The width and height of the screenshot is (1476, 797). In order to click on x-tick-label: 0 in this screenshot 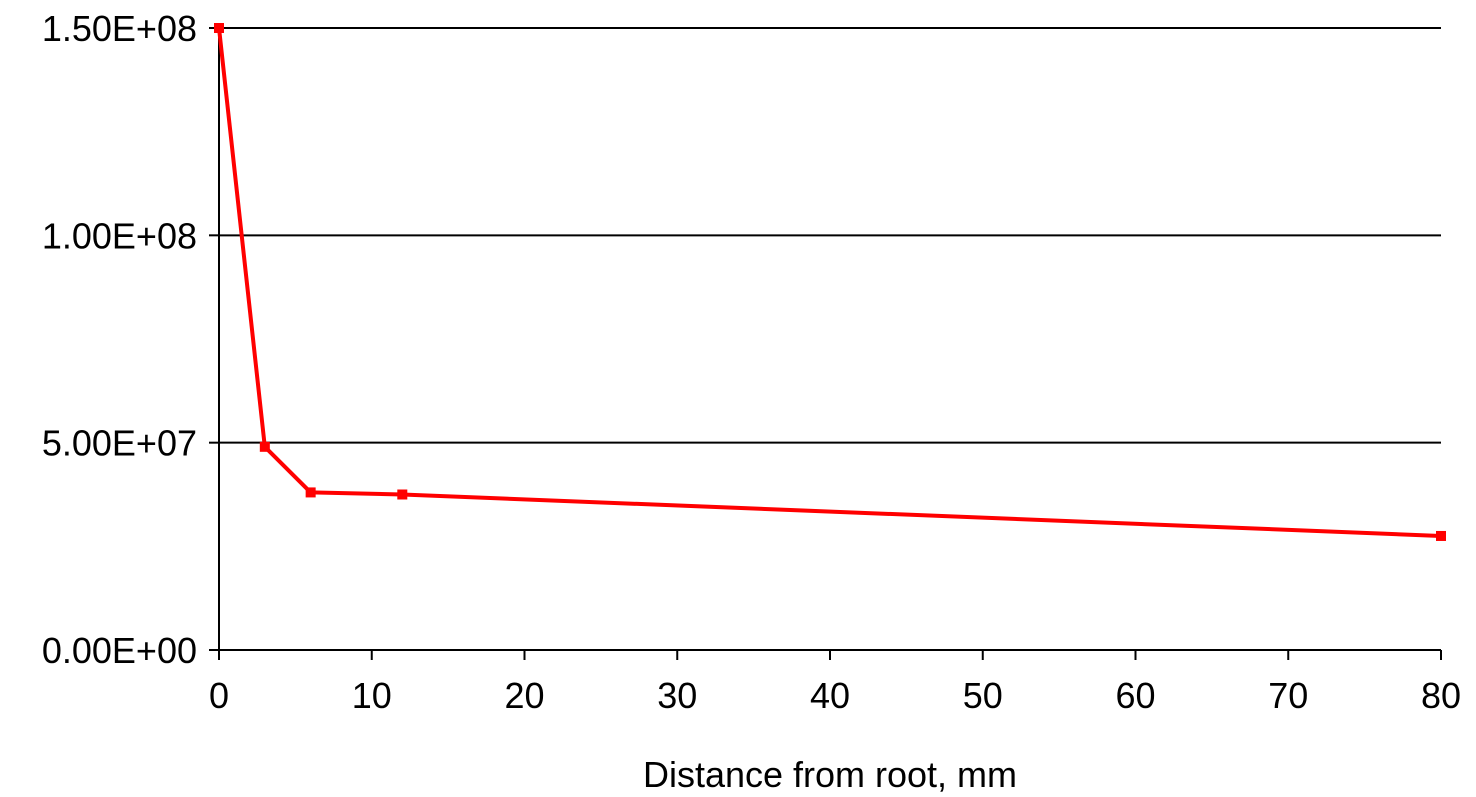, I will do `click(219, 695)`.